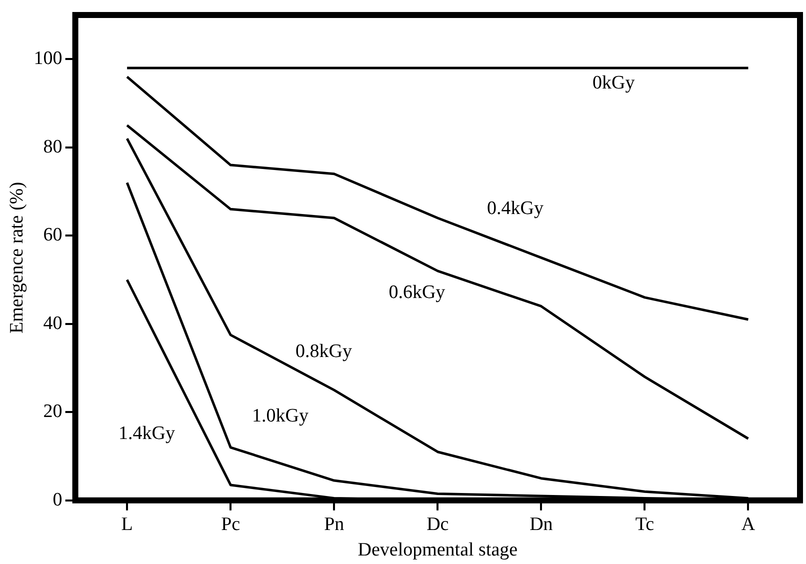 Image resolution: width=806 pixels, height=564 pixels. Describe the element at coordinates (57, 499) in the screenshot. I see `y-tick-label: 0` at that location.